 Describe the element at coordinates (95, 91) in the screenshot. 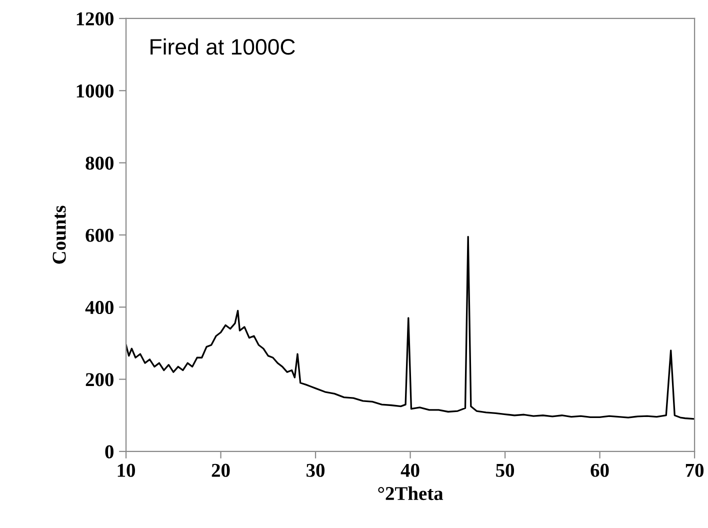

I see `y-tick-label: 1000` at that location.